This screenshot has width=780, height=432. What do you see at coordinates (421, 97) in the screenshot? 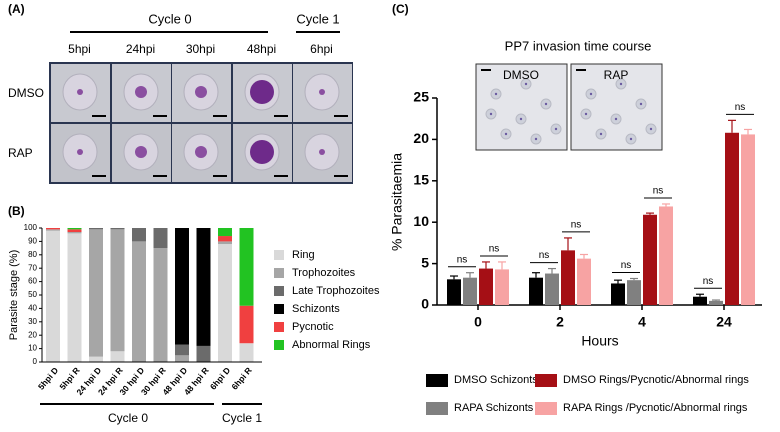
I see `y-tick-label: 25` at bounding box center [421, 97].